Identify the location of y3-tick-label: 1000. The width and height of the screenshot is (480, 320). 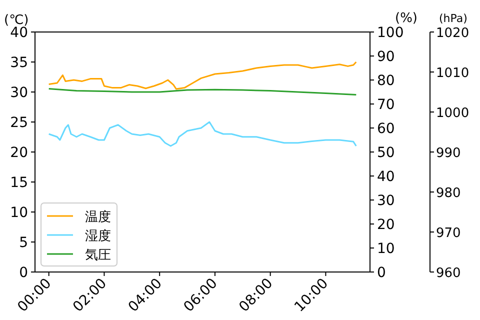
(453, 113).